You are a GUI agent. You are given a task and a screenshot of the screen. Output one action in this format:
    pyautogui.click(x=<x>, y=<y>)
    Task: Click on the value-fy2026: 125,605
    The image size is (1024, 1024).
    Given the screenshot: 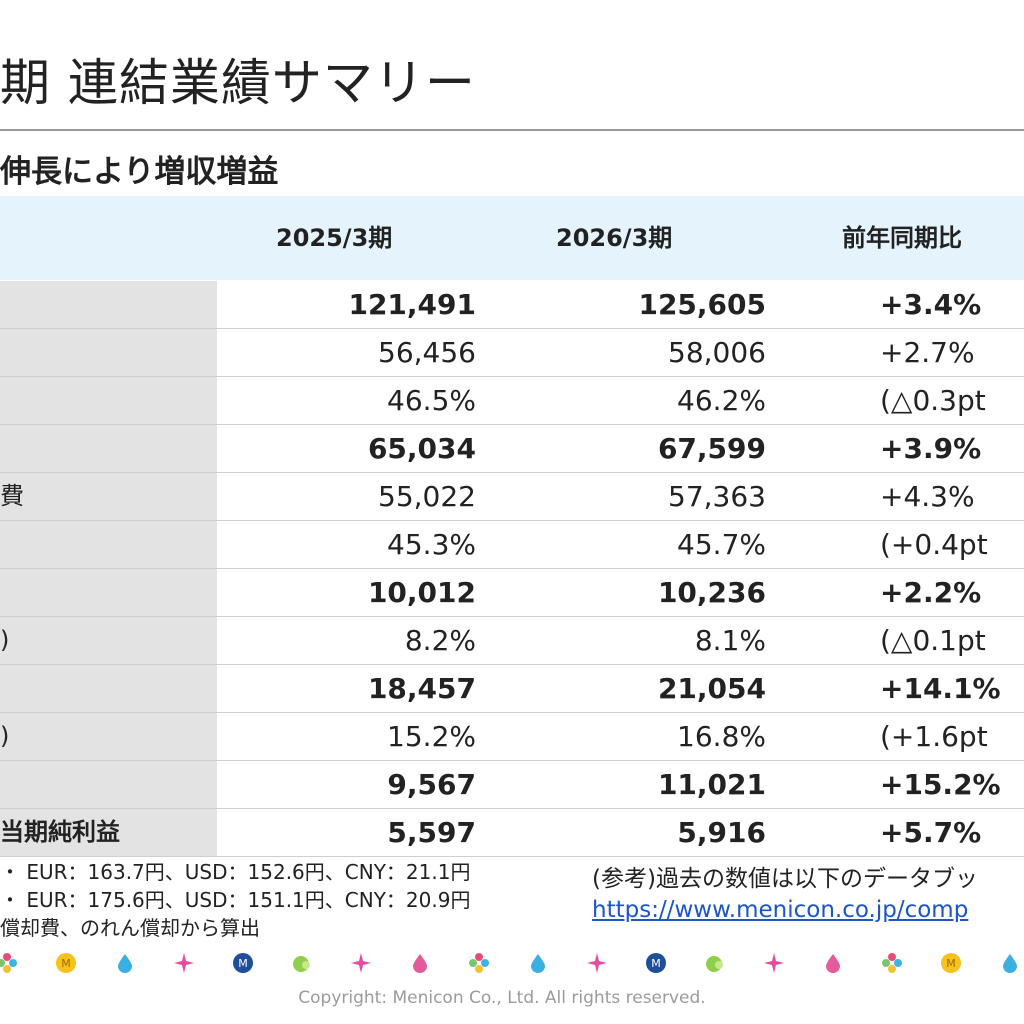 What is the action you would take?
    pyautogui.click(x=702, y=304)
    